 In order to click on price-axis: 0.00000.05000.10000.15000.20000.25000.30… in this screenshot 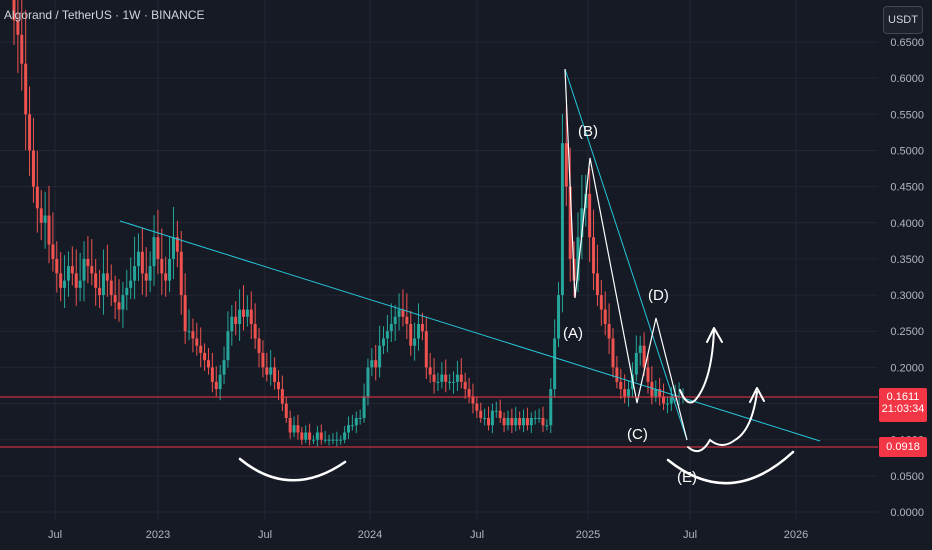, I will do `click(907, 278)`.